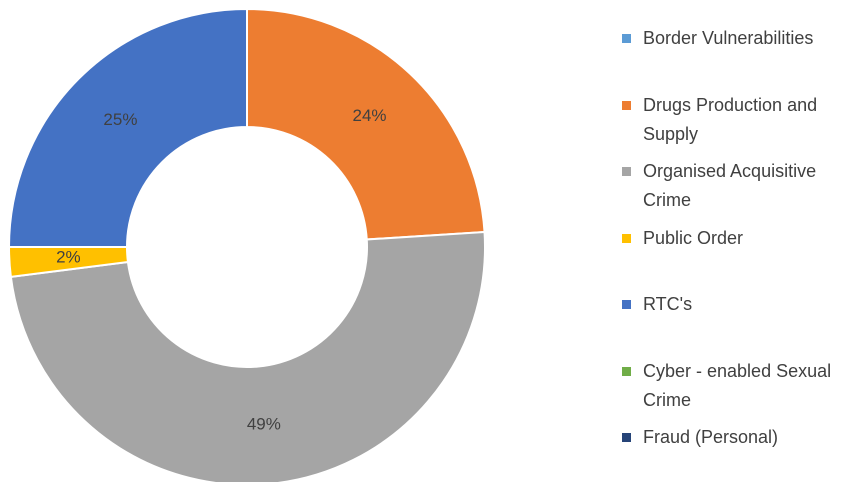  Describe the element at coordinates (693, 237) in the screenshot. I see `legend-label: Public Order` at that location.